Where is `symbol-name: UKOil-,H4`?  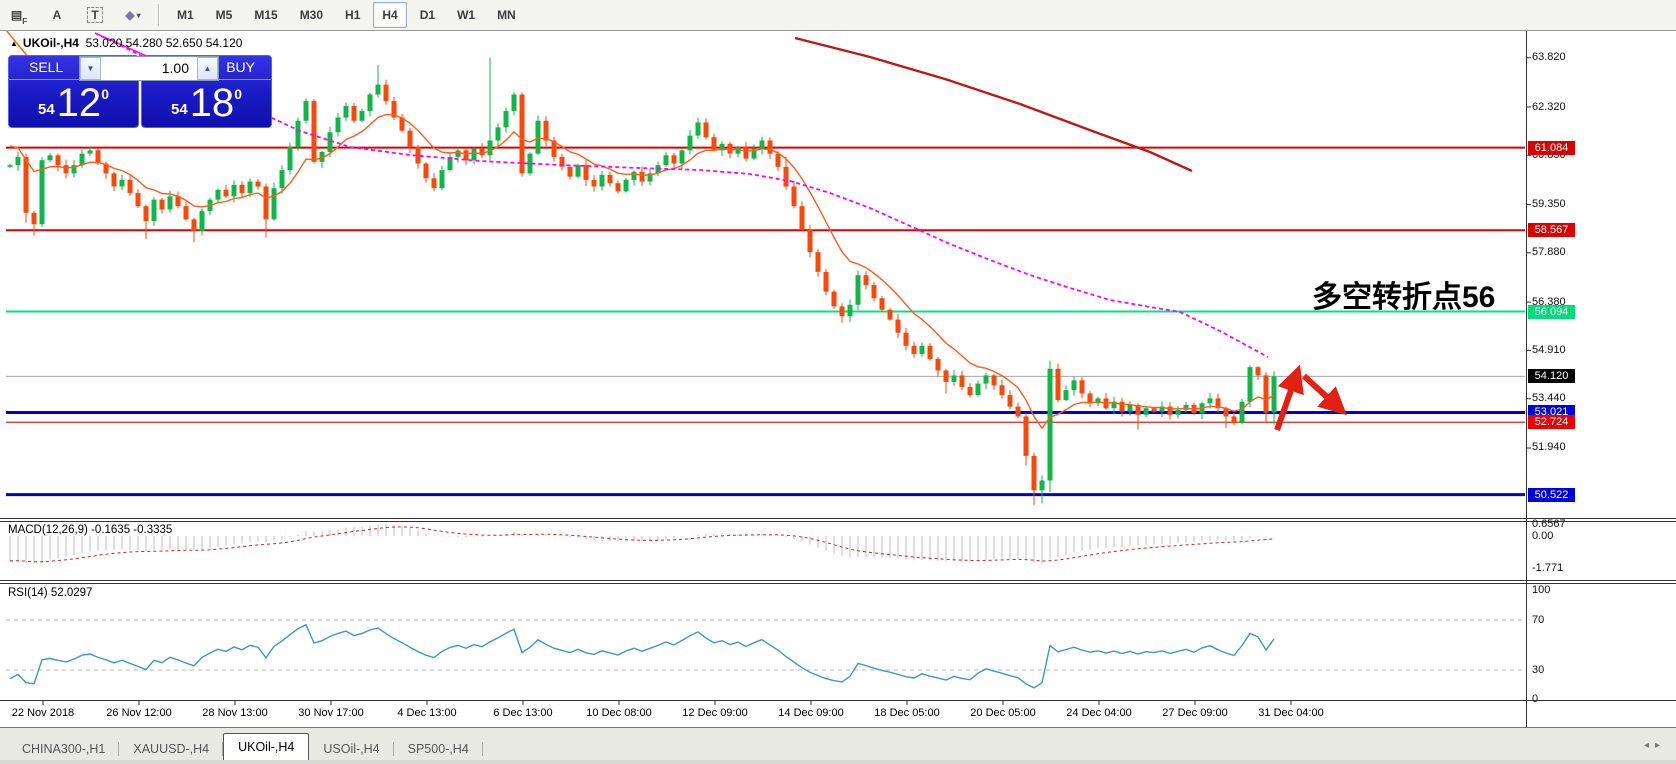
symbol-name: UKOil-,H4 is located at coordinates (50, 43).